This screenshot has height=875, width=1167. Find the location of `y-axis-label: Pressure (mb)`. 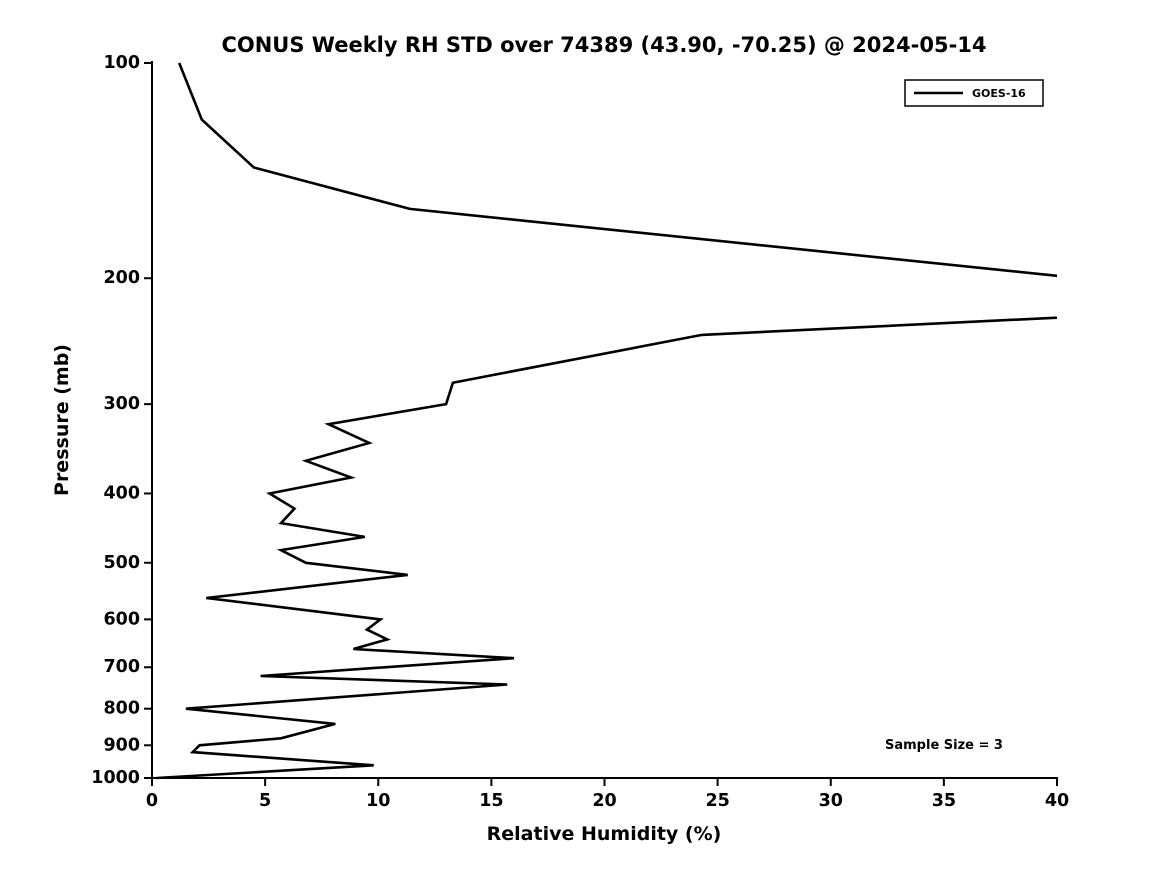

y-axis-label: Pressure (mb) is located at coordinates (62, 420).